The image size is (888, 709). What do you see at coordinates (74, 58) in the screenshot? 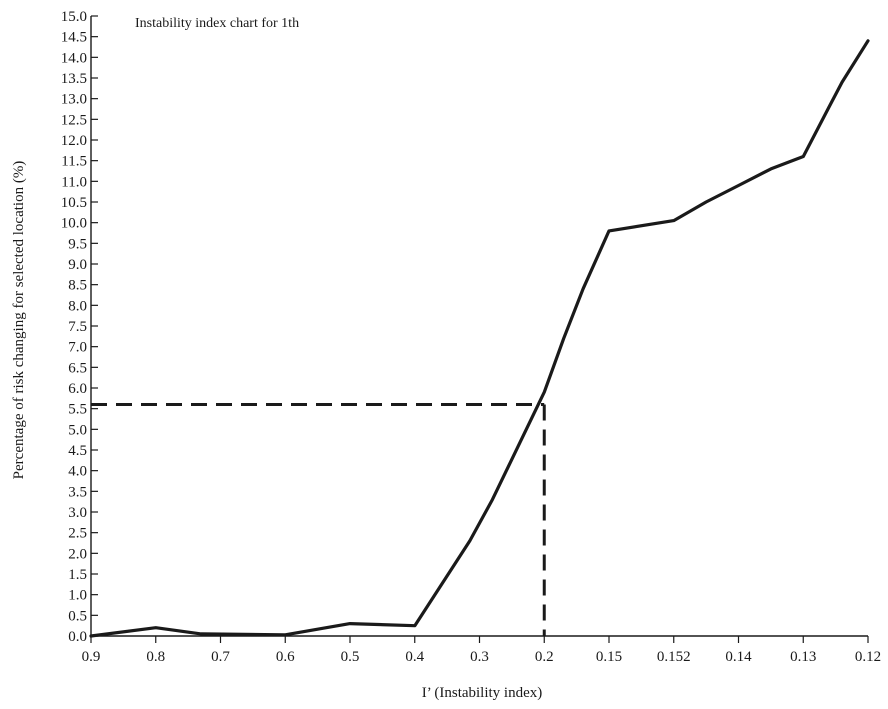
I see `y-tick-label: 14.0` at bounding box center [74, 58].